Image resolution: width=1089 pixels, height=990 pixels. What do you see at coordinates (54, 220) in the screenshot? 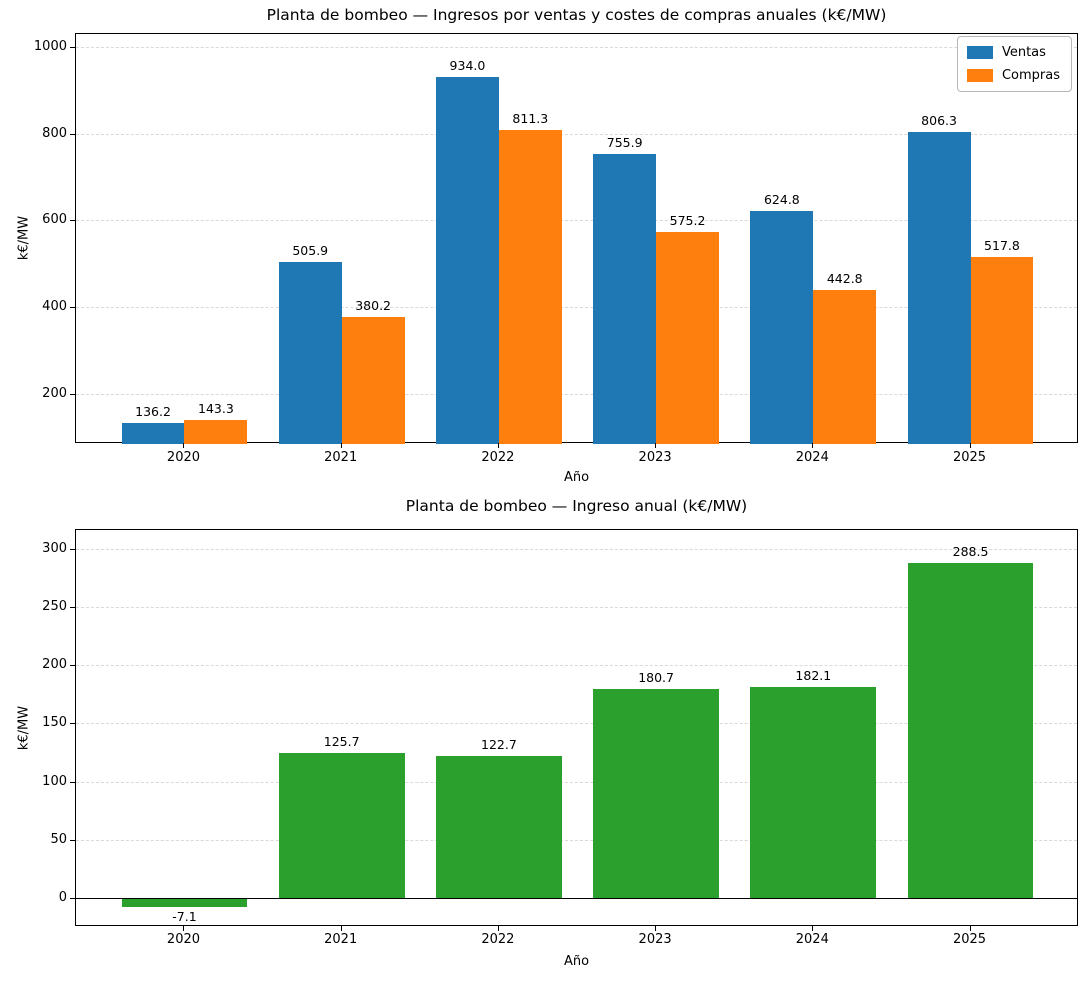
I see `y-tick-600: 600` at bounding box center [54, 220].